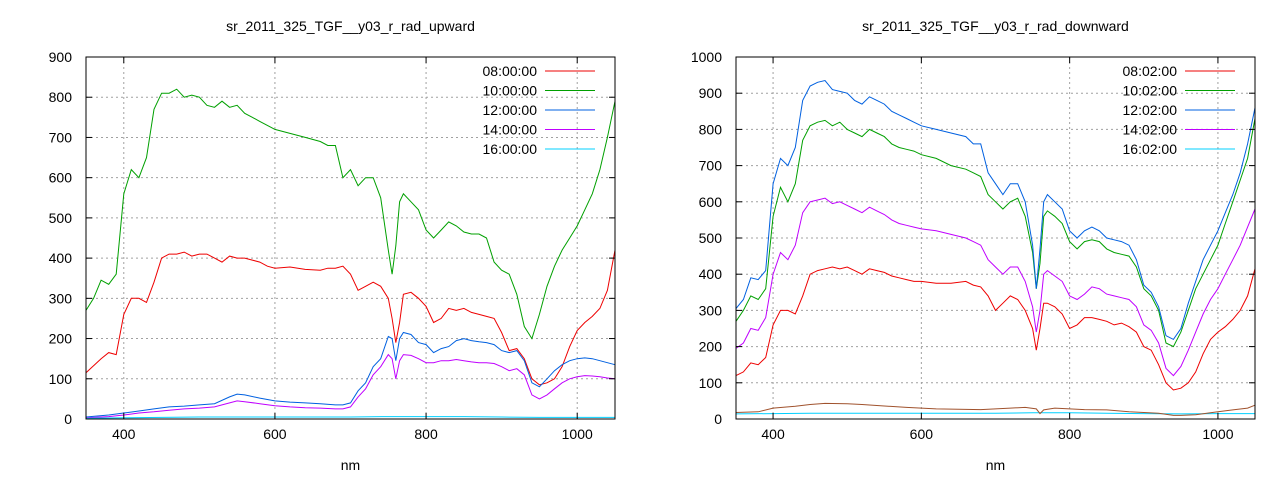 This screenshot has width=1280, height=480. What do you see at coordinates (995, 26) in the screenshot?
I see `chart-title: sr_2011_325_TGF__y03_r_rad_downward` at bounding box center [995, 26].